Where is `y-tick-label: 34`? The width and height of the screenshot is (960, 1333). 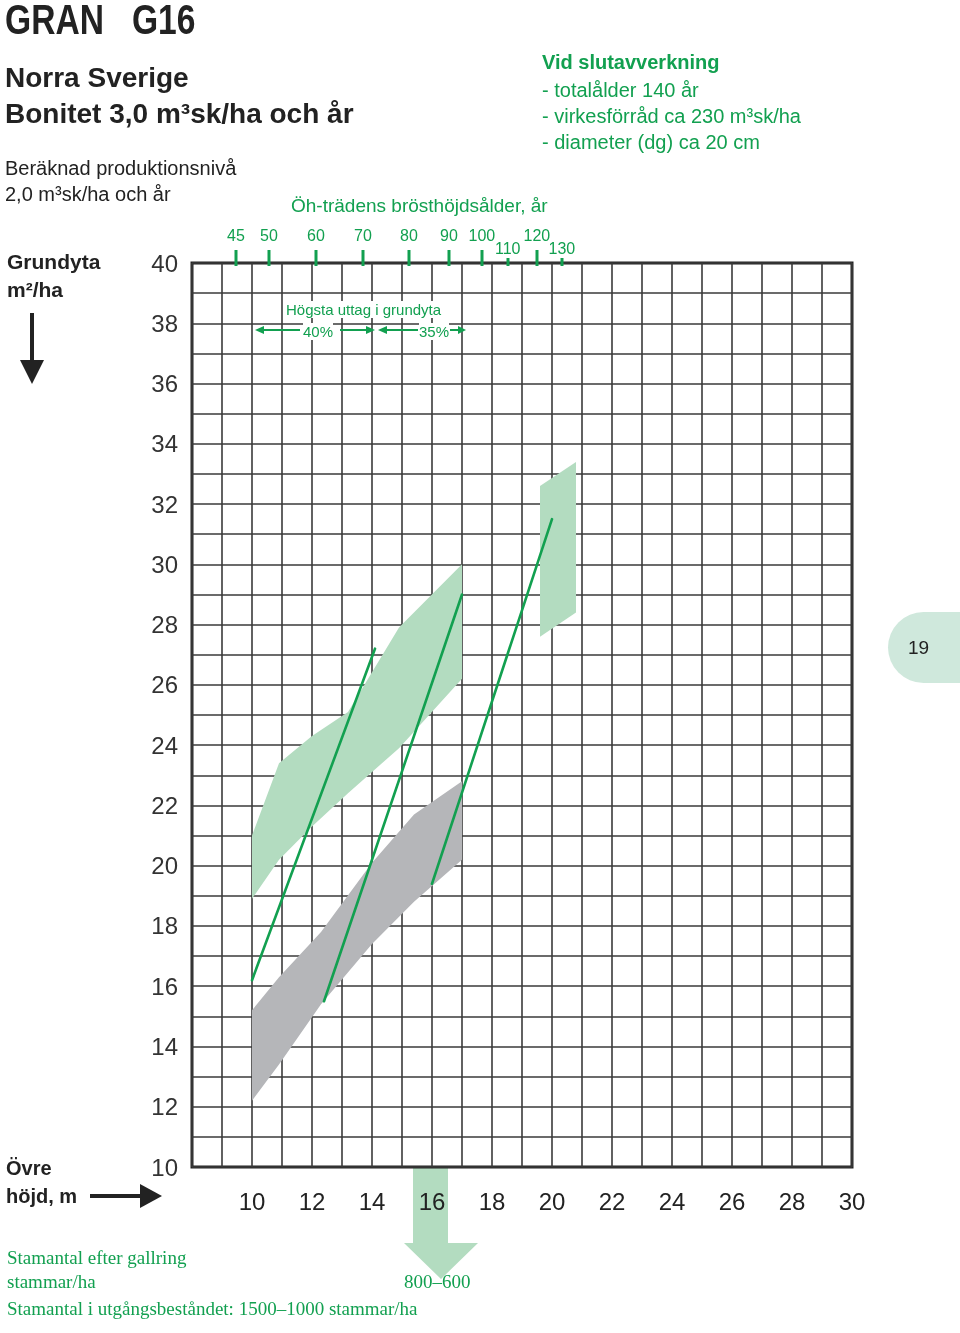 y-tick-label: 34 is located at coordinates (164, 444).